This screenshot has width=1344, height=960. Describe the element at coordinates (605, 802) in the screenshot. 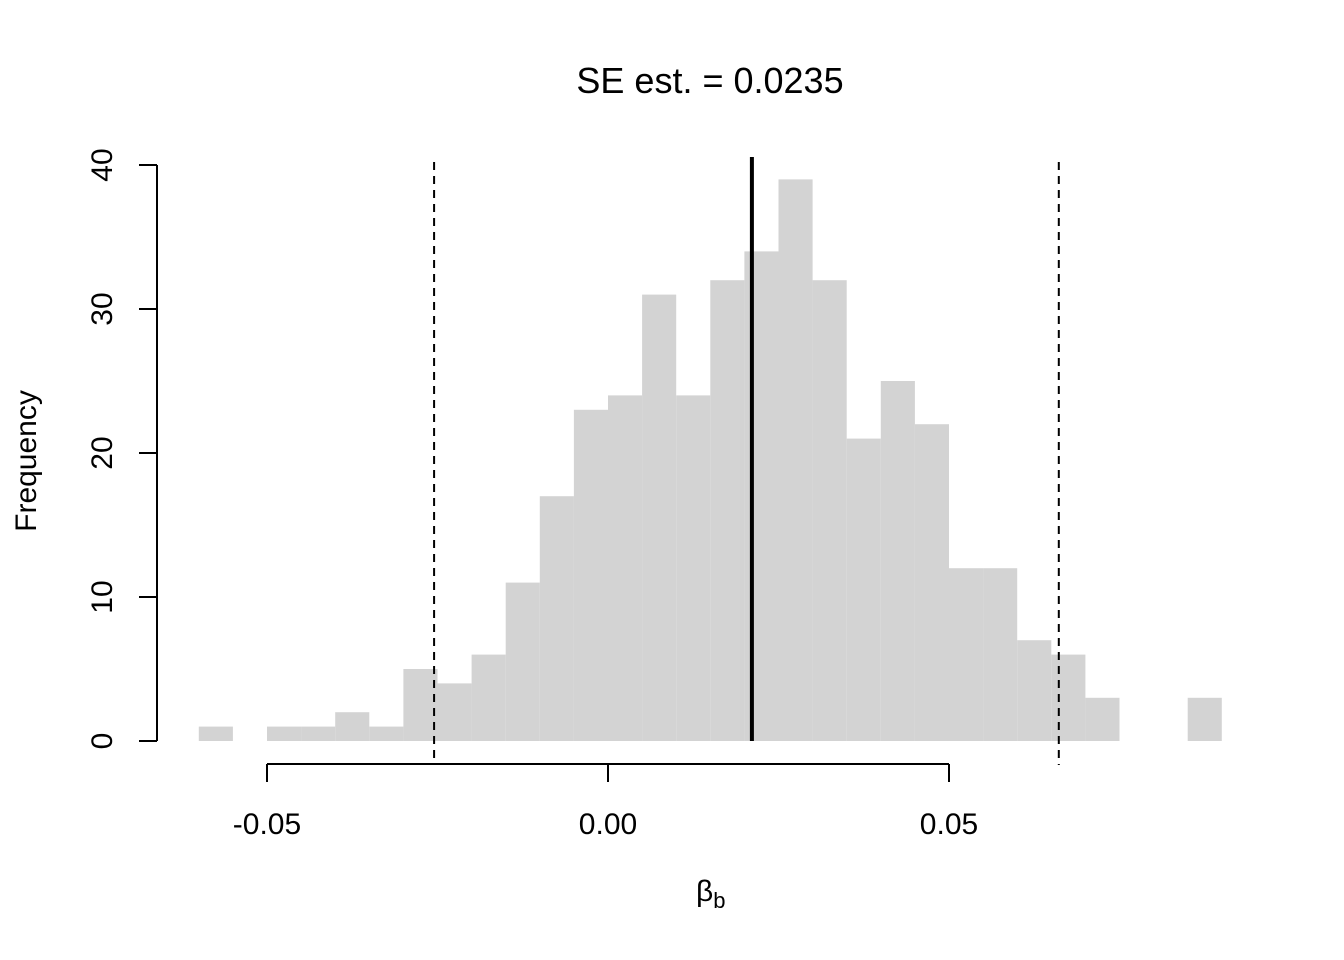

I see `x-axis: -0.05 0.00 0.05` at that location.